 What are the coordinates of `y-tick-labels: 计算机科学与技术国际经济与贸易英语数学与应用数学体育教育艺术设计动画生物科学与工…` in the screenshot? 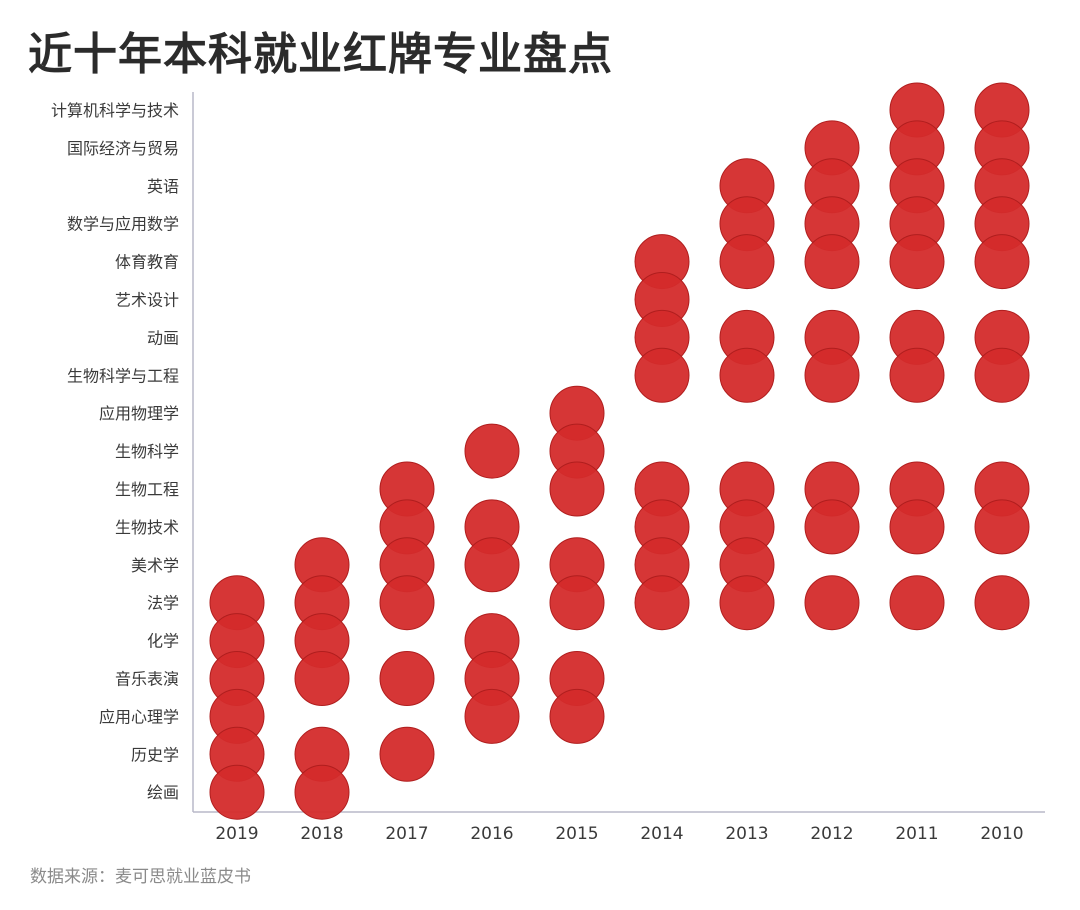 It's located at (115, 451).